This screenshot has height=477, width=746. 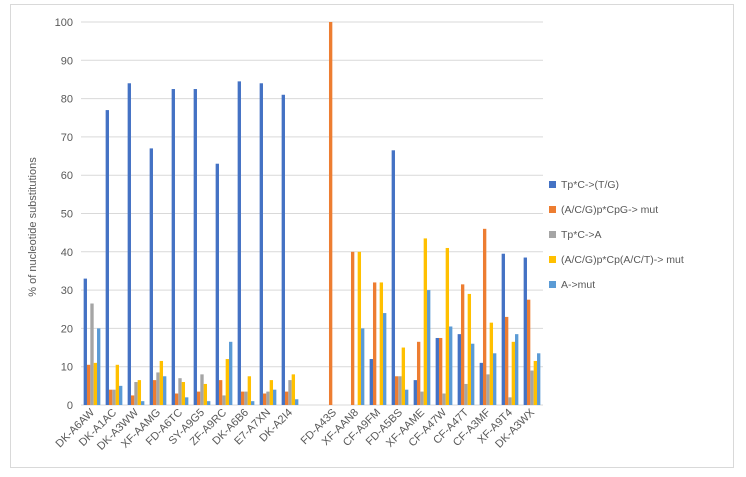 I want to click on y-tick-label: 30, so click(x=67, y=291).